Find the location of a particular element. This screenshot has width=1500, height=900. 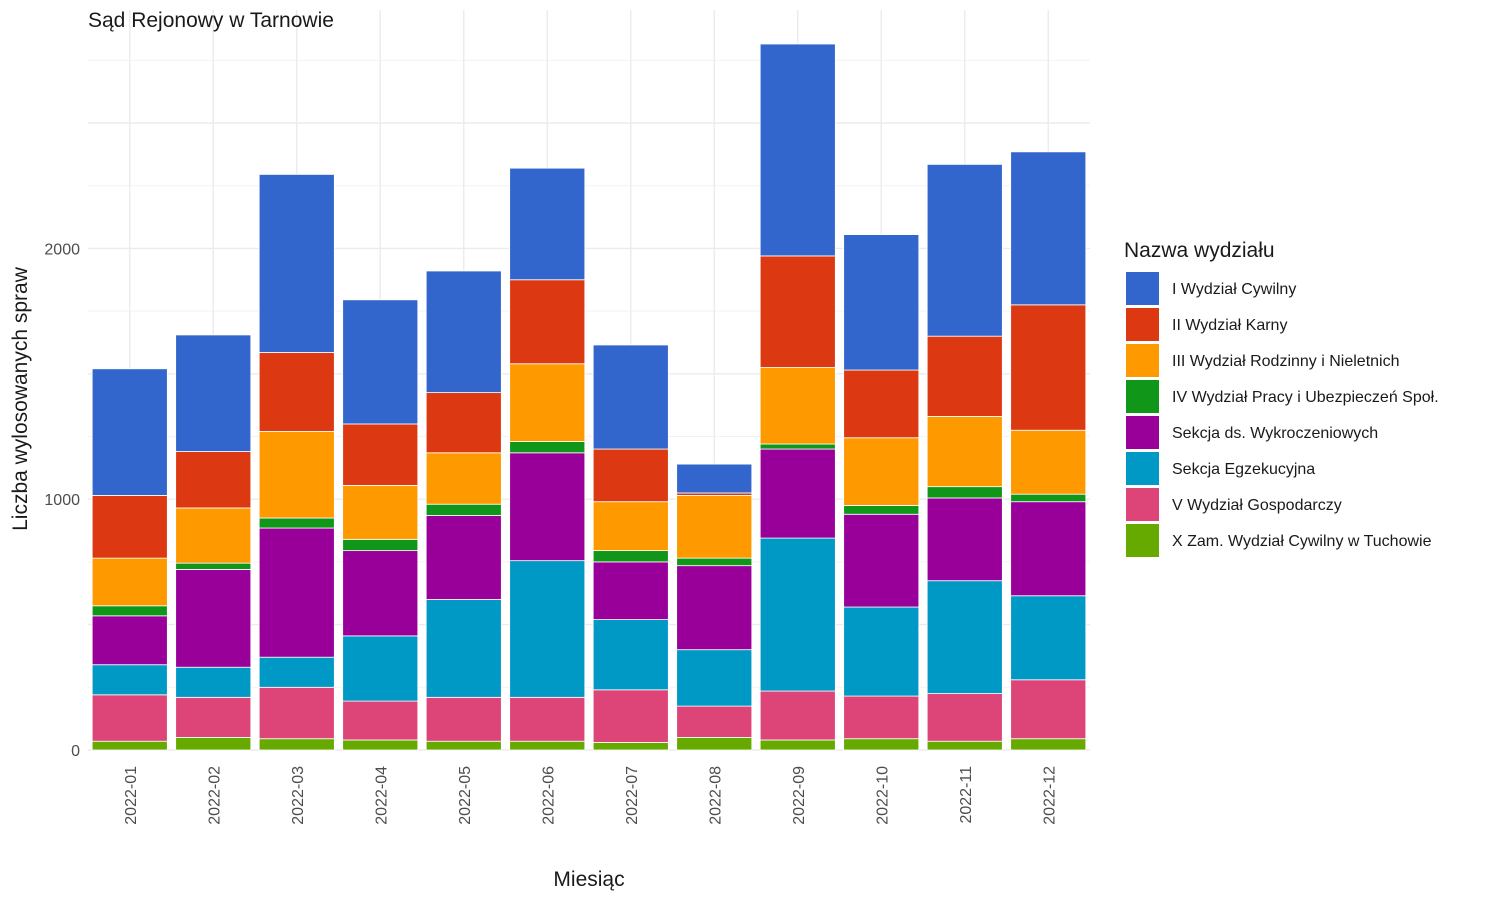

y-tick-label: 2000 is located at coordinates (62, 249).